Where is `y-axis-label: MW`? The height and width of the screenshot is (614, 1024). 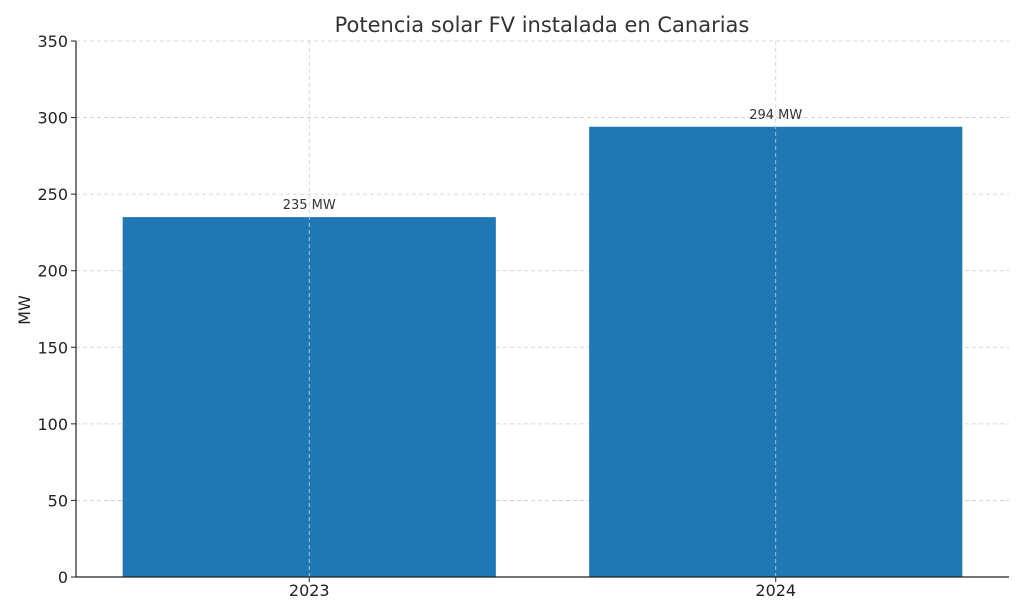 y-axis-label: MW is located at coordinates (24, 310).